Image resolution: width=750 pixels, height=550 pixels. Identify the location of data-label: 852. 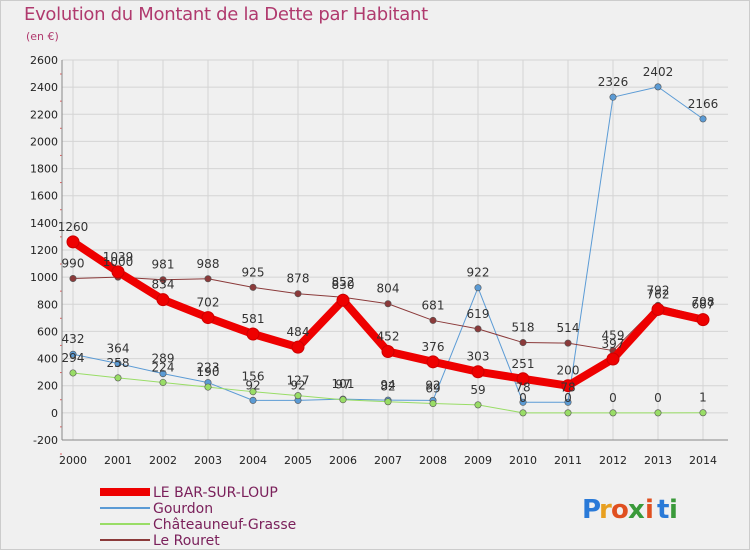
(343, 282).